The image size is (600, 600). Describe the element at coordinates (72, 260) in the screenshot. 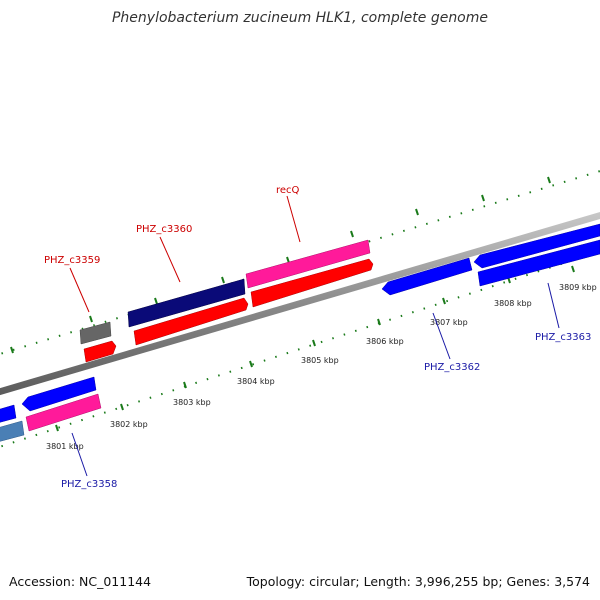

I see `gene-label-phz-c3359: PHZ_c3359` at that location.